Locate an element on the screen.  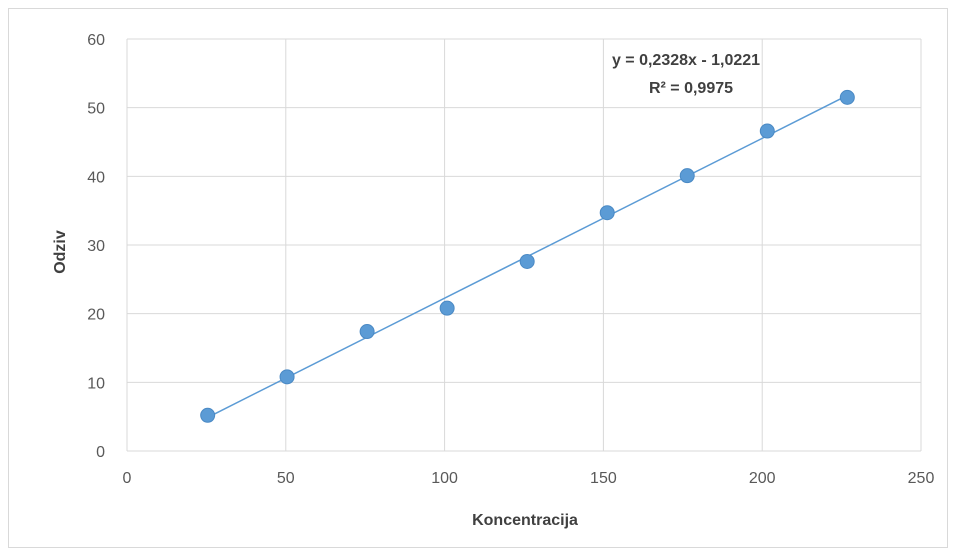
trendline-r-squared: R² = 0,9975 is located at coordinates (691, 88).